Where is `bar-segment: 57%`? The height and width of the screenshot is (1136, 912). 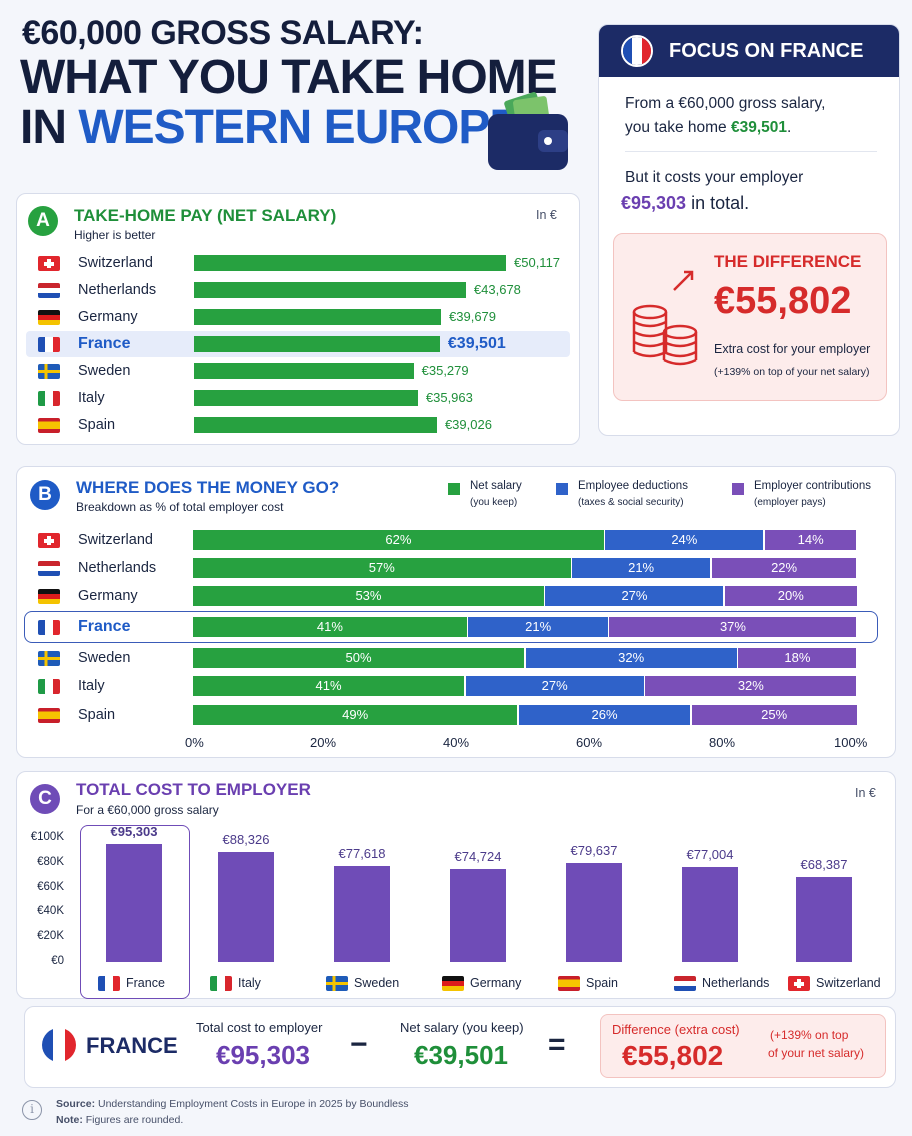
bar-segment: 57% is located at coordinates (382, 568).